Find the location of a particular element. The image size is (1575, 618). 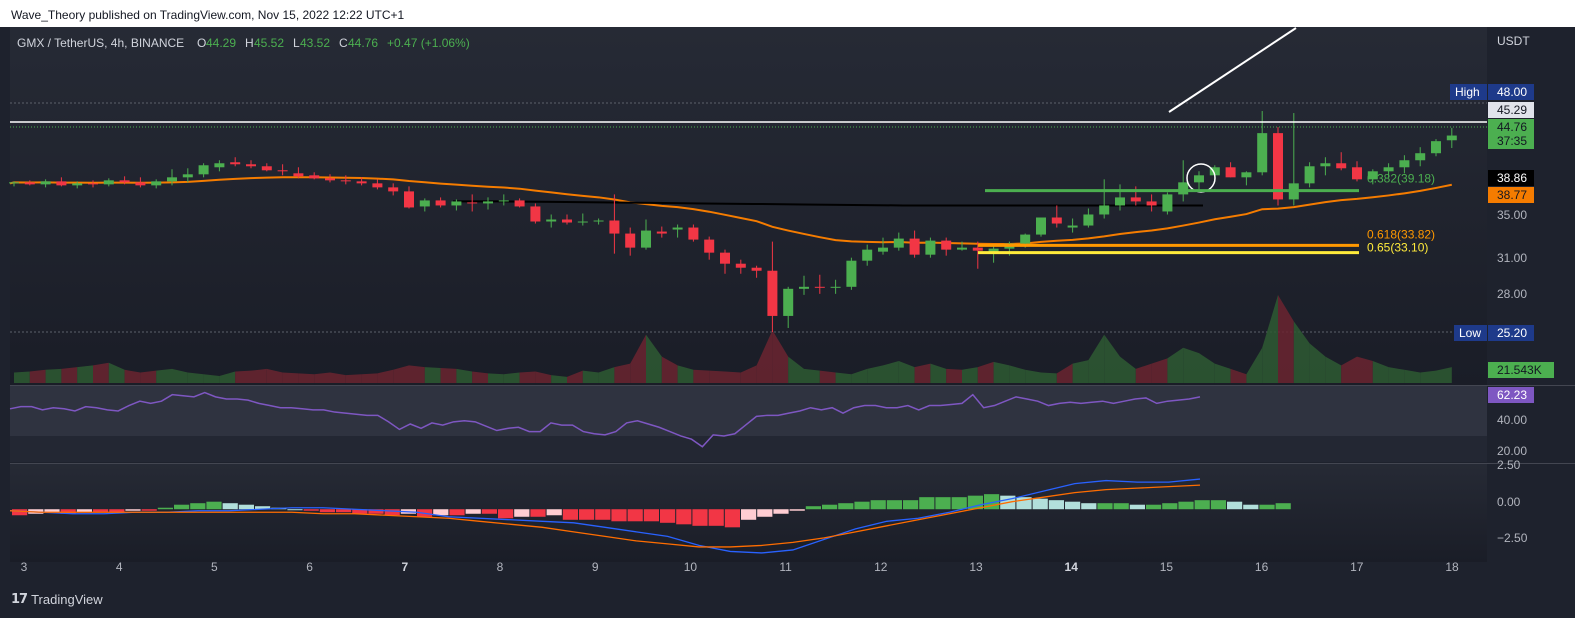

high-value: 48.00 is located at coordinates (1512, 92).